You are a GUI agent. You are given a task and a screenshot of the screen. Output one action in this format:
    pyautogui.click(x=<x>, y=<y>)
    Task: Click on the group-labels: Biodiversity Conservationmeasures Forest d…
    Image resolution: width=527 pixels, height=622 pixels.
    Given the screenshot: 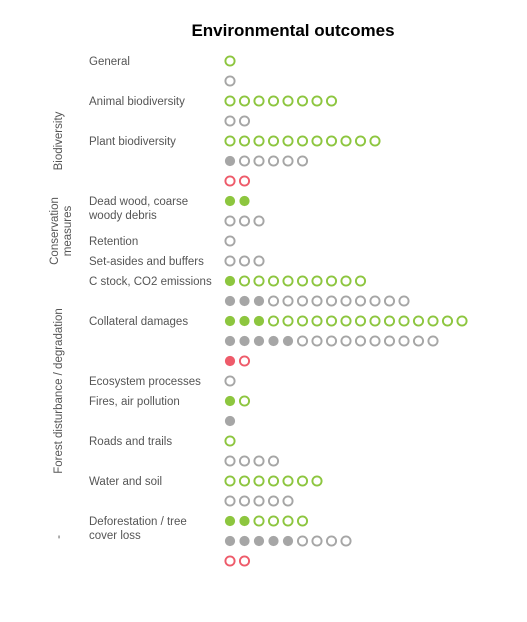 What is the action you would take?
    pyautogui.click(x=61, y=325)
    